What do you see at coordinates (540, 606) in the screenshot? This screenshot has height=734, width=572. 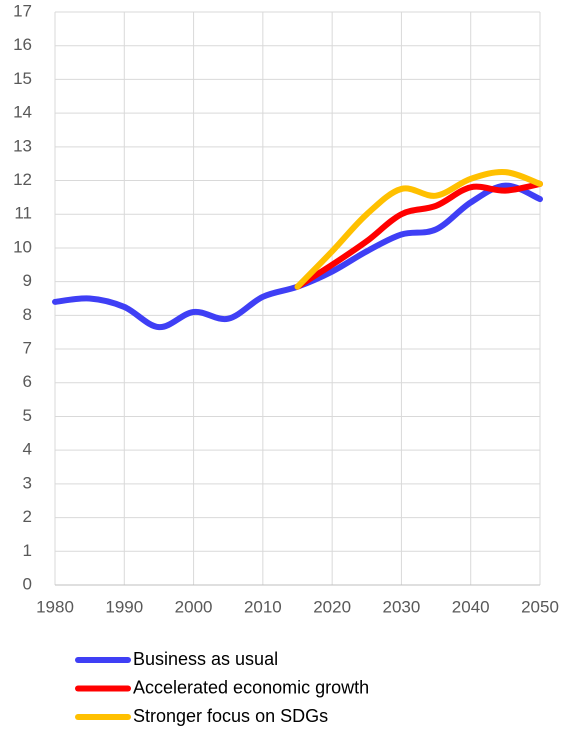 I see `x-tick-label: 2050` at bounding box center [540, 606].